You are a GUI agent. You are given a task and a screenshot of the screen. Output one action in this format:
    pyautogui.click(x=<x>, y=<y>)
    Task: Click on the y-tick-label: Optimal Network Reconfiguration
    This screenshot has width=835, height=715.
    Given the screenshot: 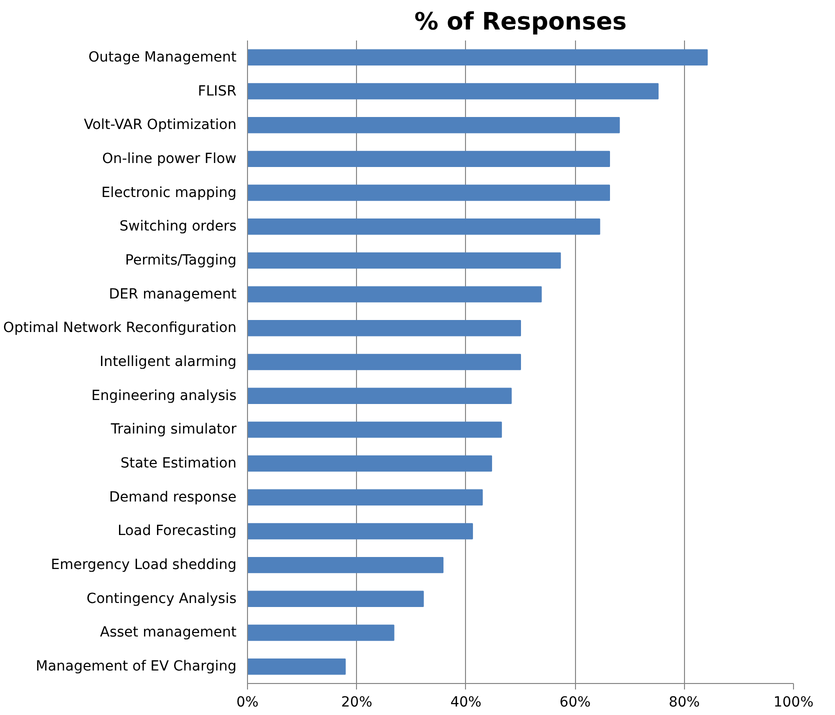 What is the action you would take?
    pyautogui.click(x=120, y=328)
    